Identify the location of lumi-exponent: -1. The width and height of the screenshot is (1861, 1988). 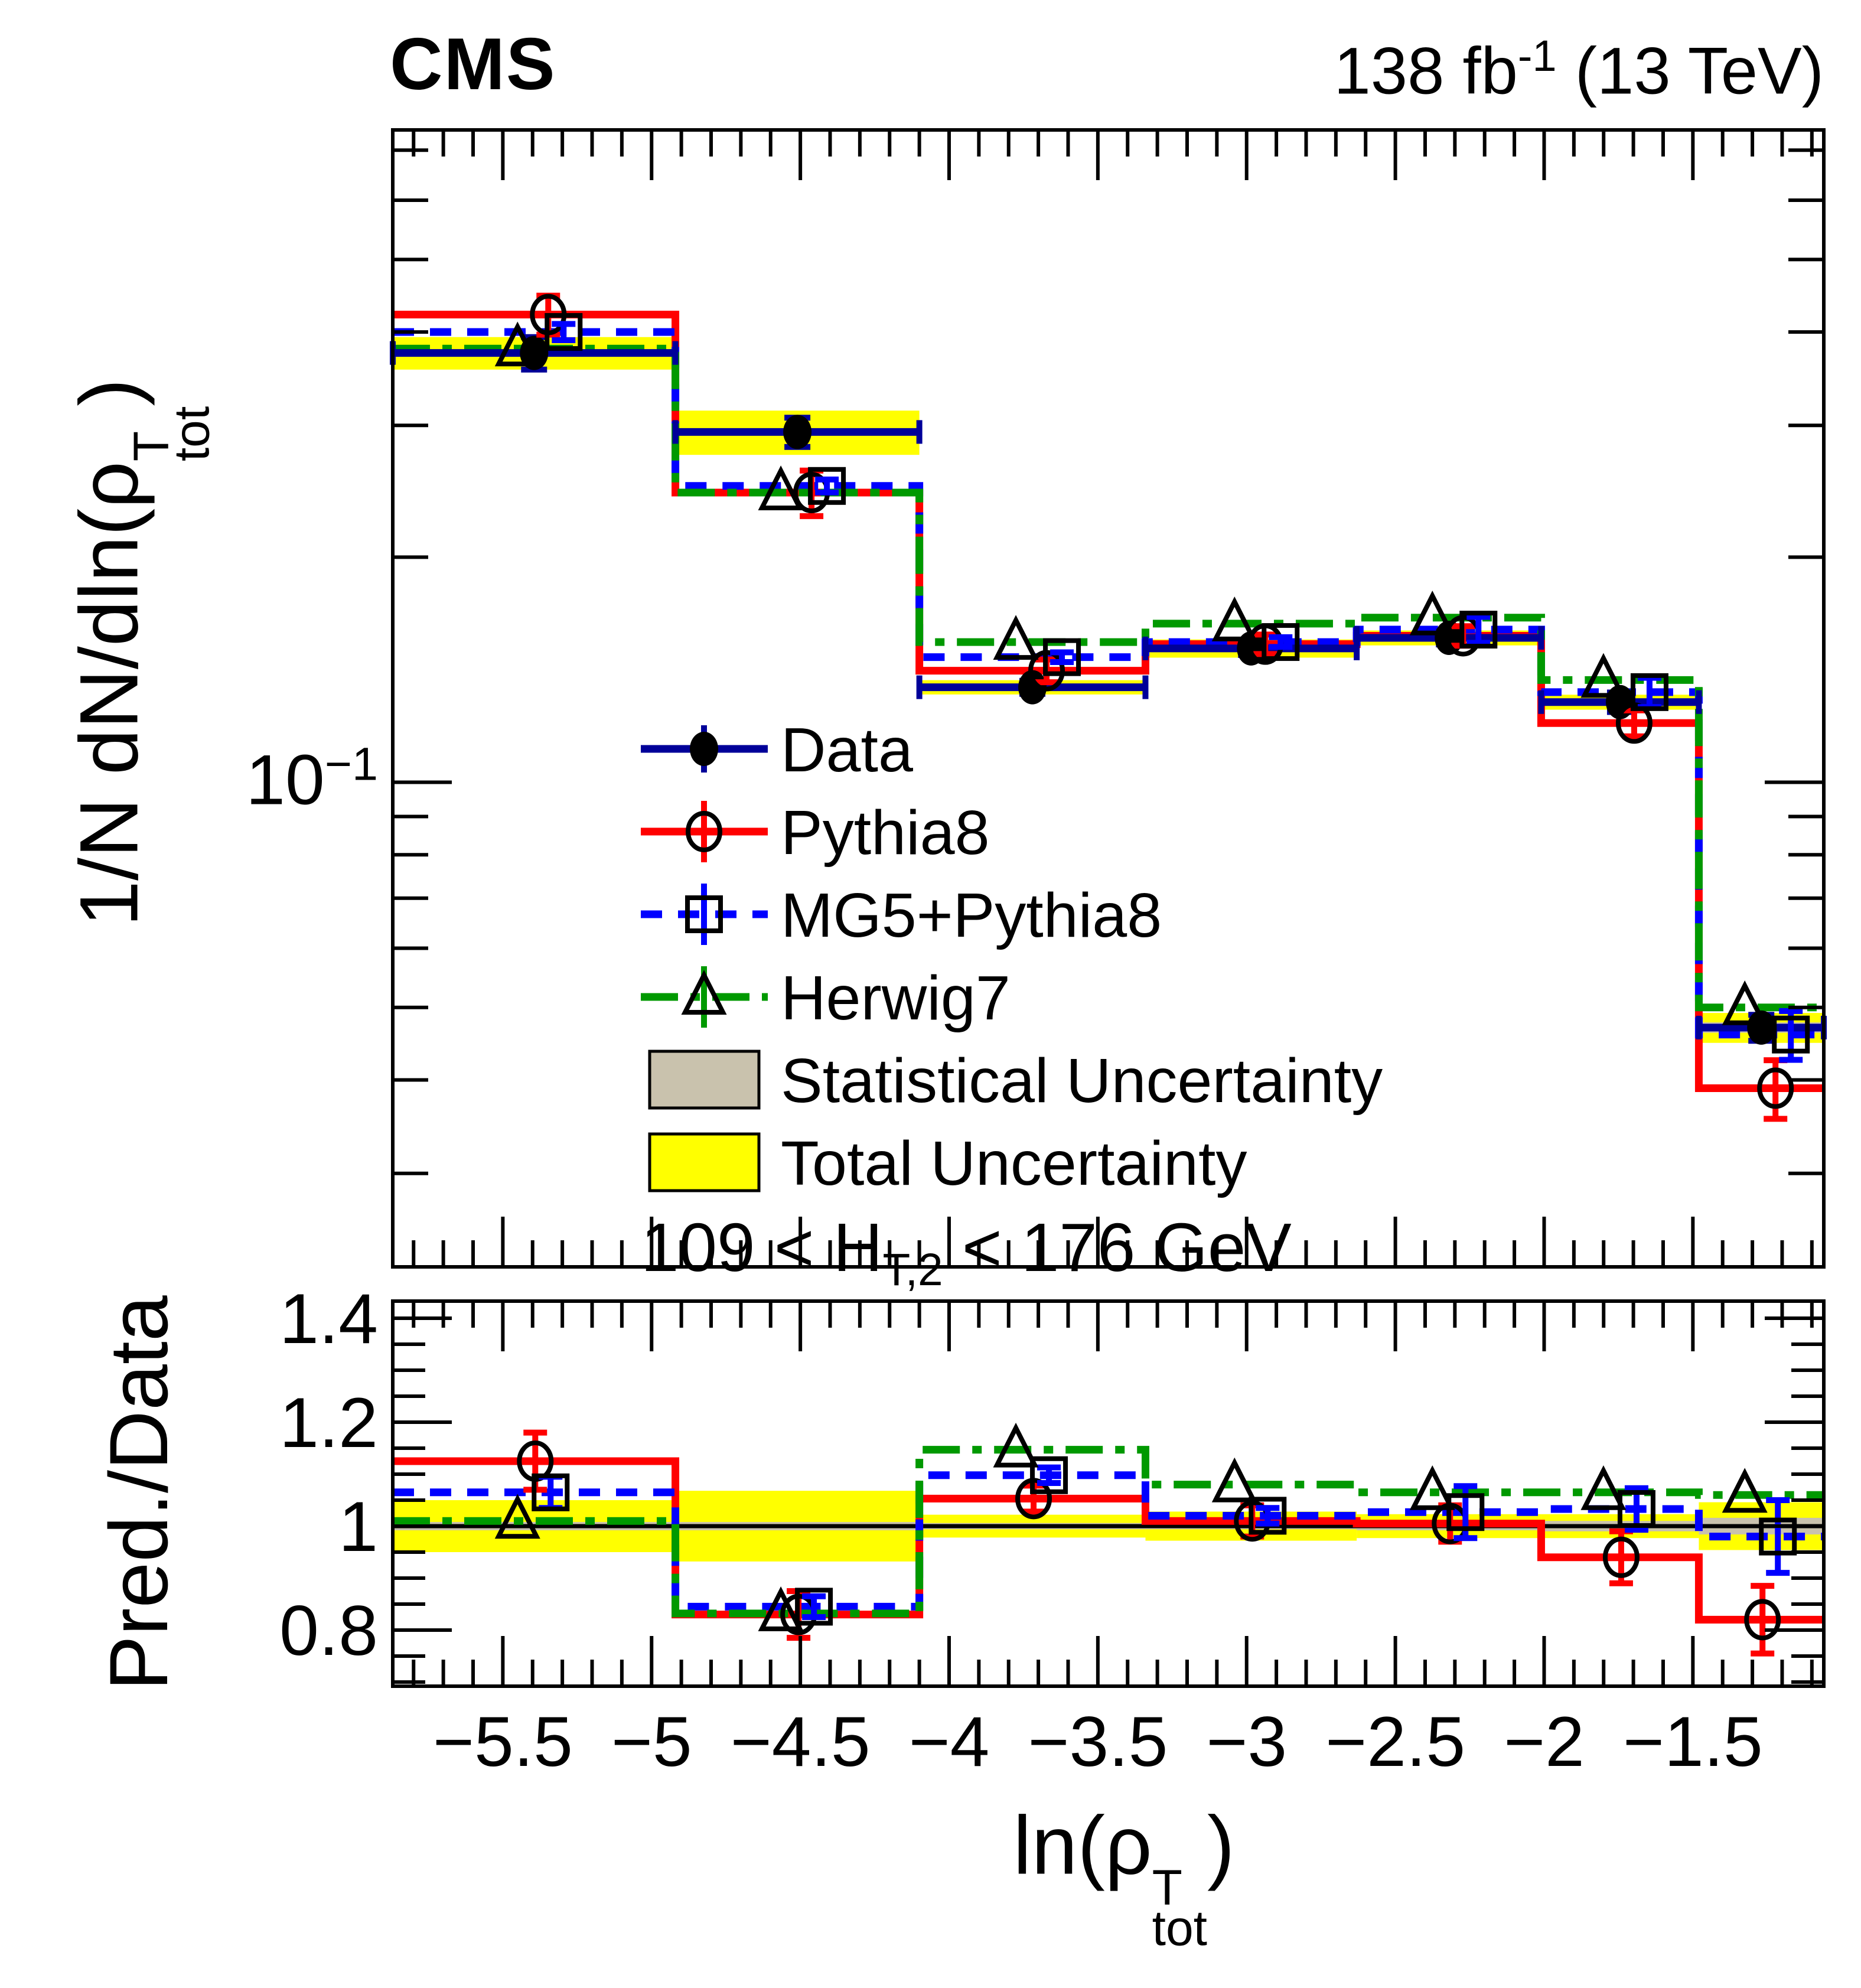
(1537, 56).